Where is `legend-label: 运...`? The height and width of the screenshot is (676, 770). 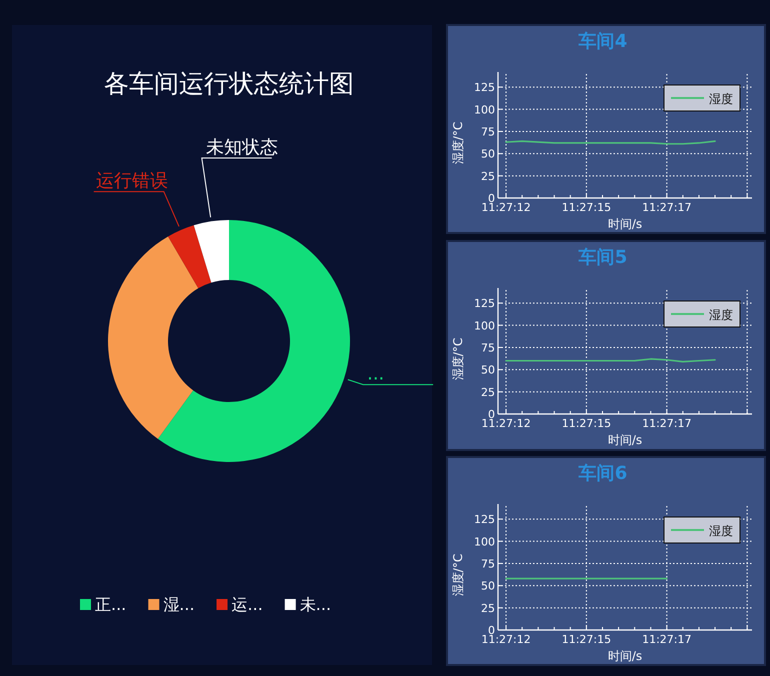
legend-label: 运... is located at coordinates (247, 604).